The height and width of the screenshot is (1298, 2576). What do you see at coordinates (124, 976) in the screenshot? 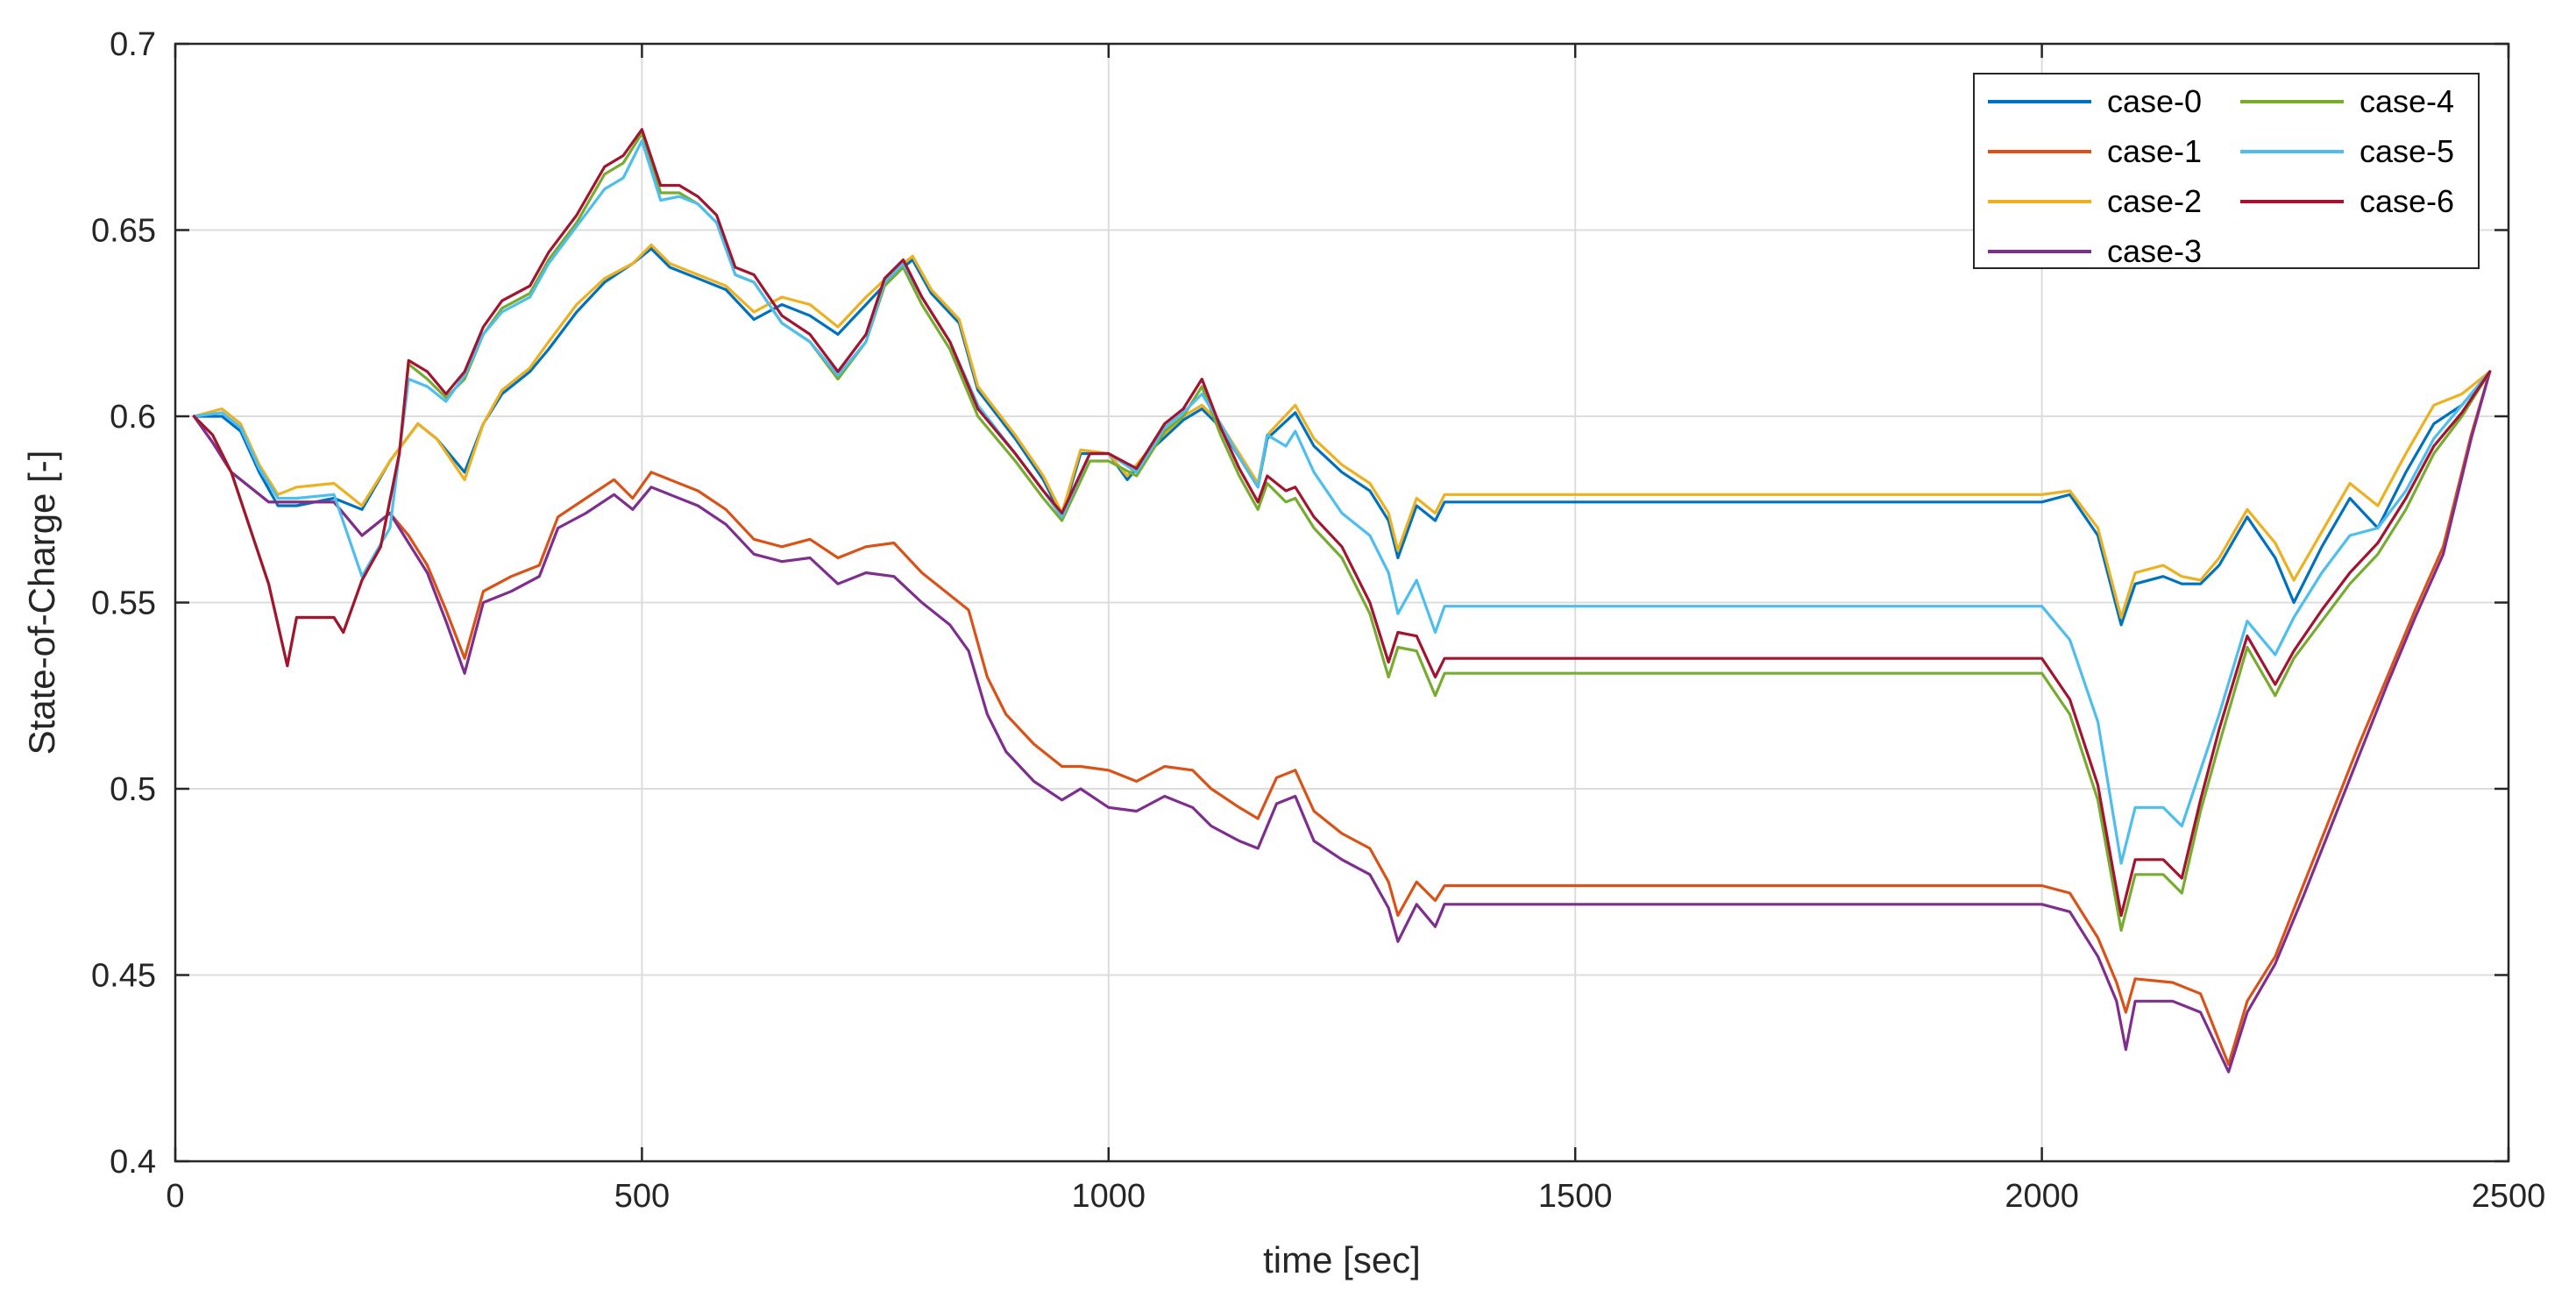
I see `y-tick-label: 0.45` at bounding box center [124, 976].